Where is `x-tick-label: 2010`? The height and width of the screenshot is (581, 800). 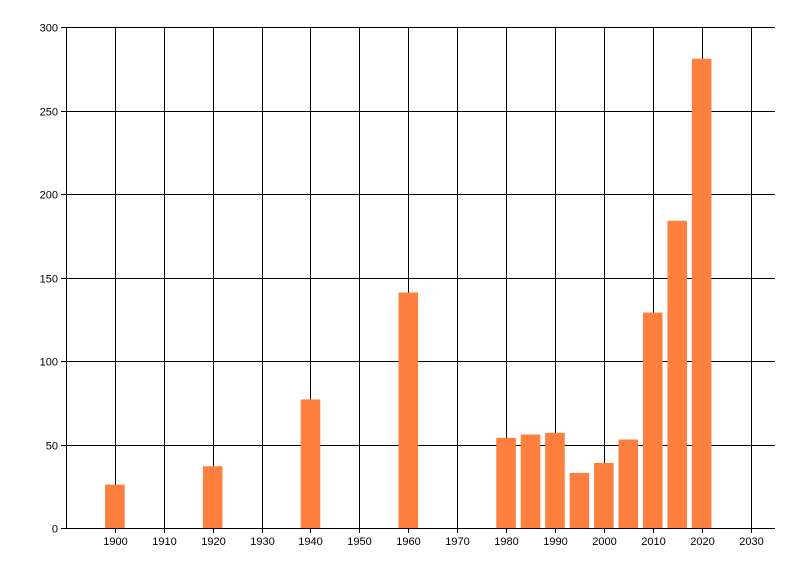 x-tick-label: 2010 is located at coordinates (653, 542).